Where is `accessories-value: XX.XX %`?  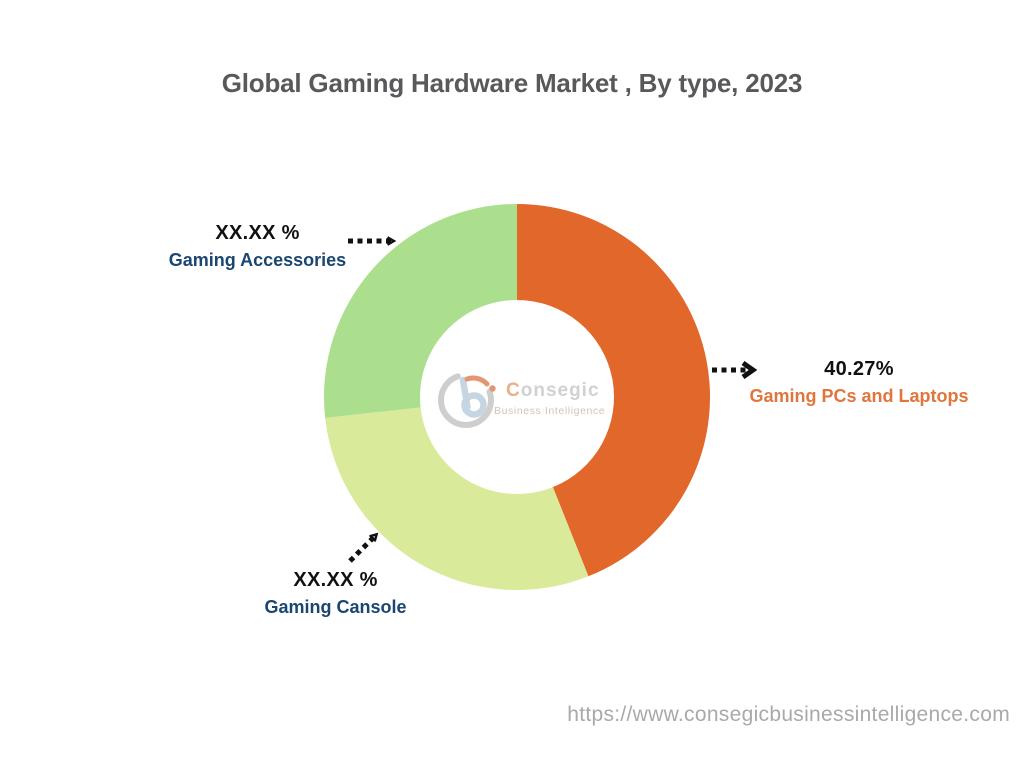 accessories-value: XX.XX % is located at coordinates (257, 233).